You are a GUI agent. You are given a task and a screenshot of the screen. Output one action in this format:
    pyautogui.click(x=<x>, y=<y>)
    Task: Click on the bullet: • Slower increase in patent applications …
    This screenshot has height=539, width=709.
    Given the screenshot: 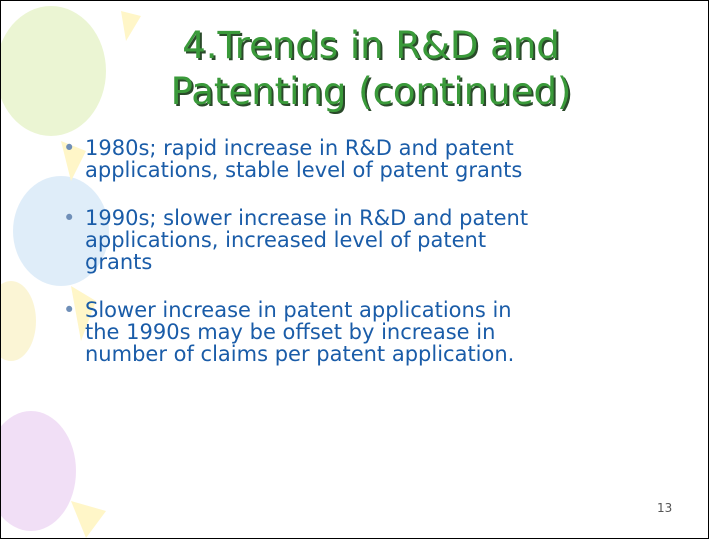 What is the action you would take?
    pyautogui.click(x=378, y=332)
    